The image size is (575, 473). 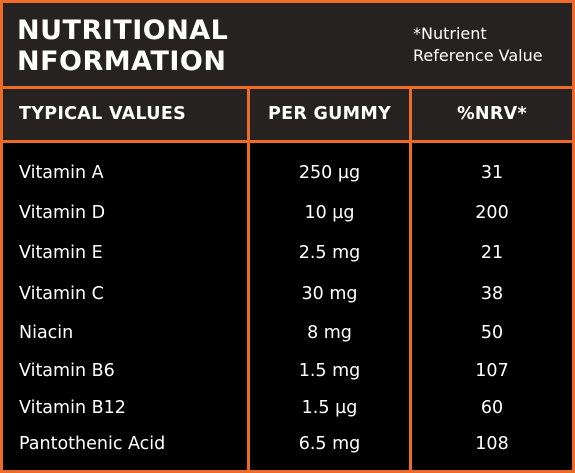 I want to click on nrv-footnote: *Nutrient Reference Value, so click(x=493, y=45).